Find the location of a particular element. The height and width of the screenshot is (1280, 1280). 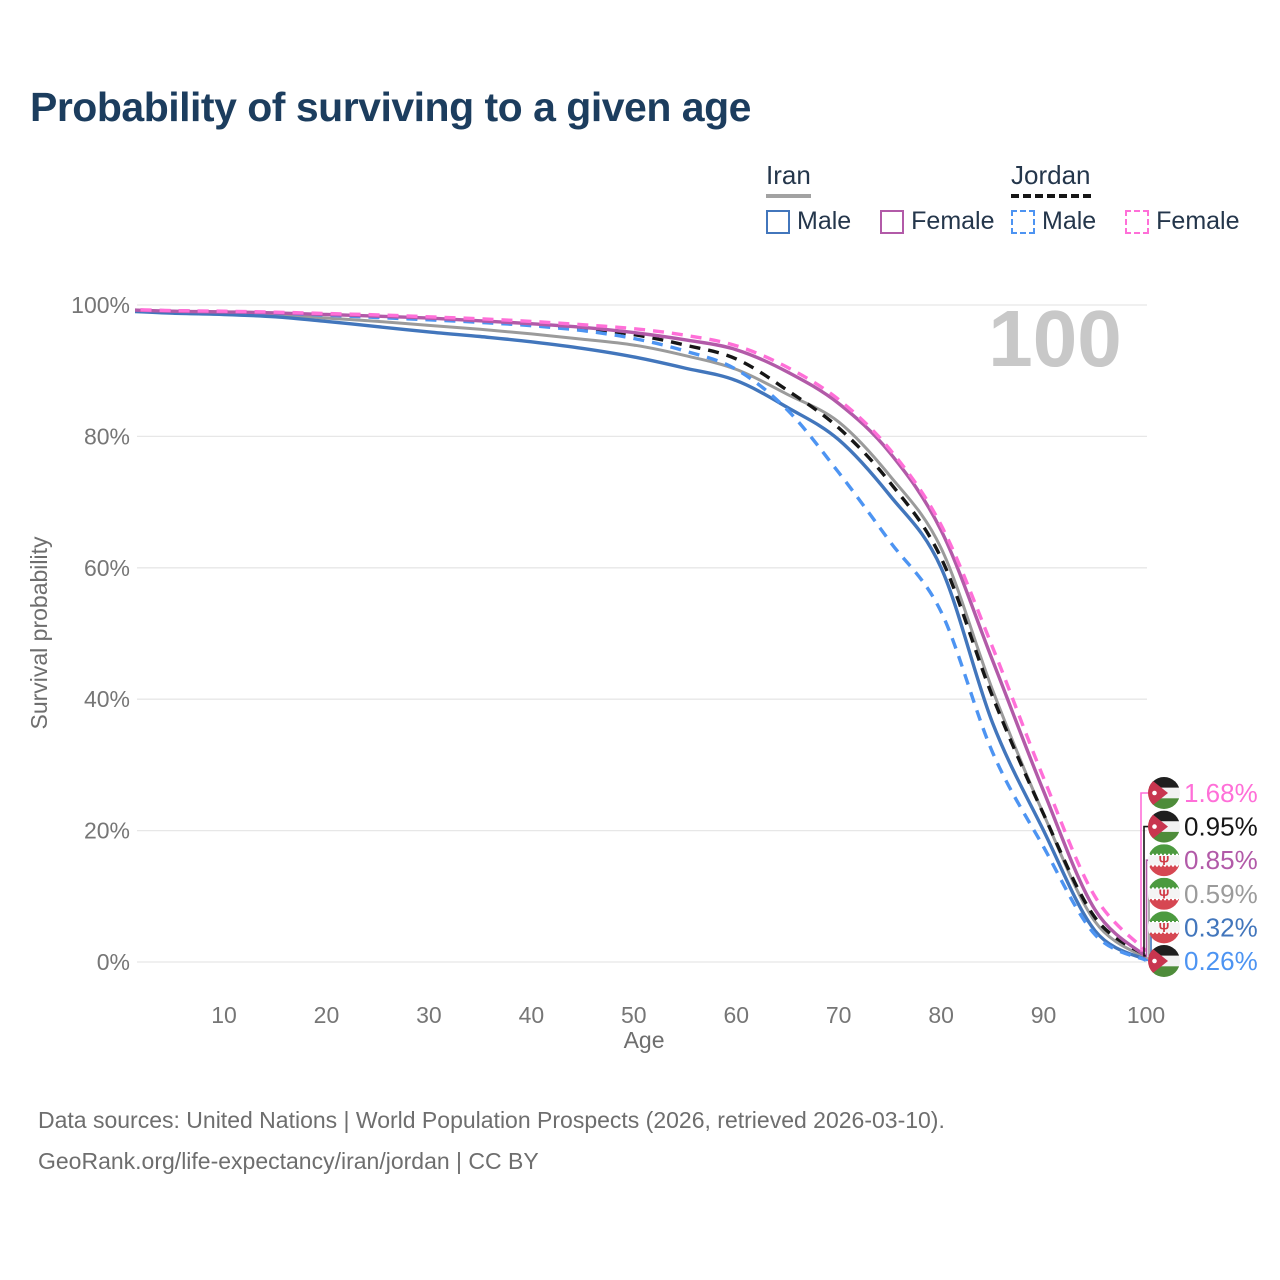

svg-text: 60% is located at coordinates (107, 568).